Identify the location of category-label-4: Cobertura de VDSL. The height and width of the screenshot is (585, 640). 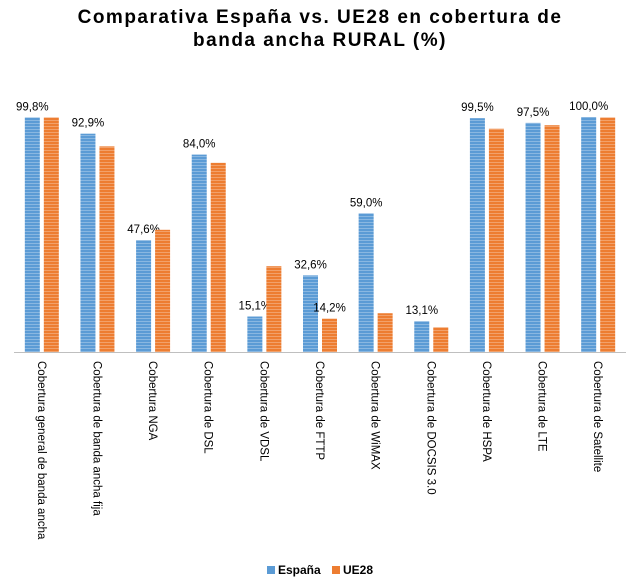
(263, 411).